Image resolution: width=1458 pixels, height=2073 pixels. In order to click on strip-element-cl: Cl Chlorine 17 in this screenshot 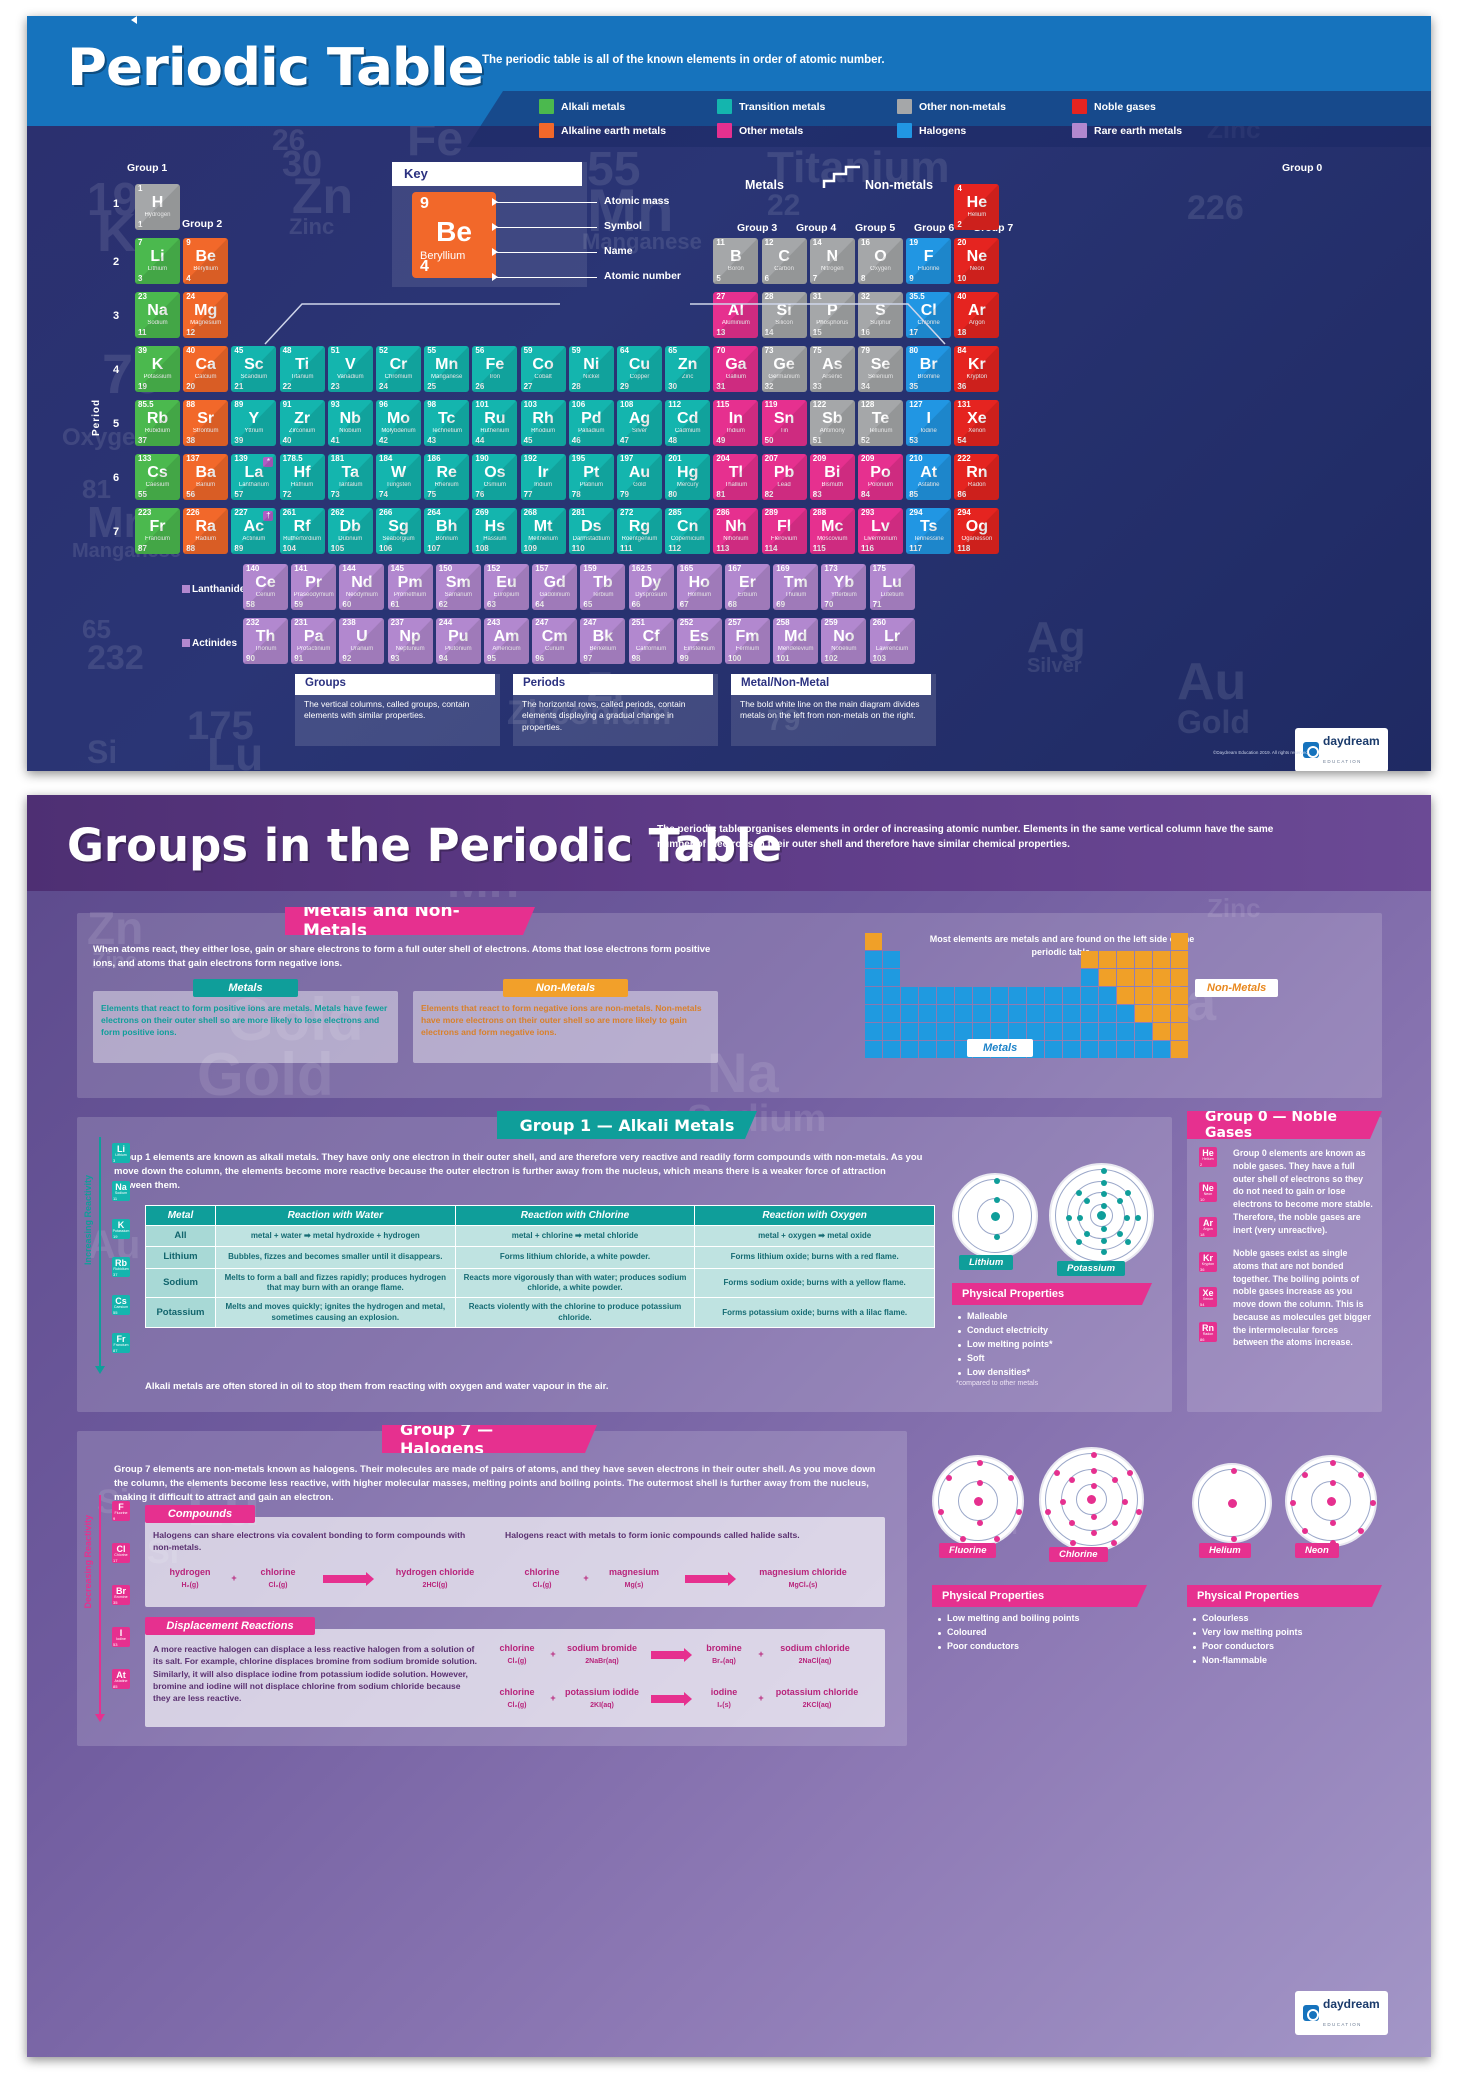, I will do `click(121, 1553)`.